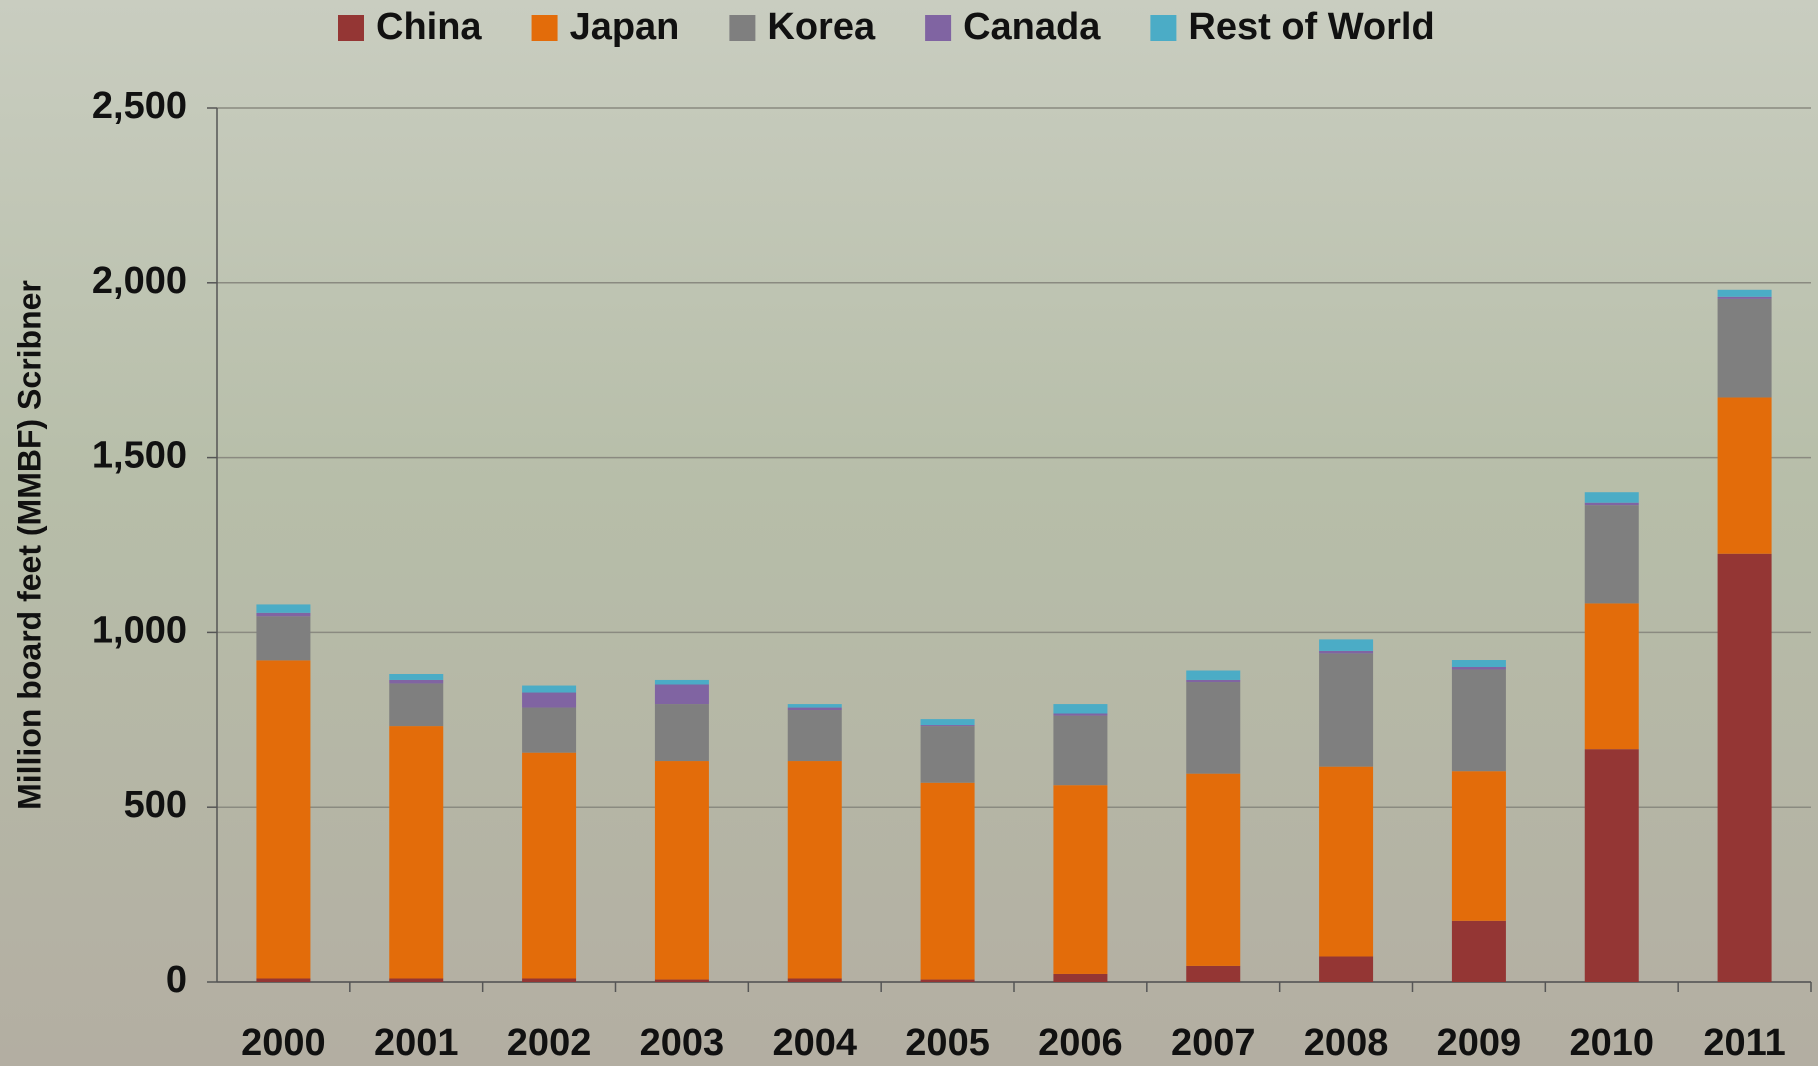 Image resolution: width=1818 pixels, height=1066 pixels. I want to click on y-tick-label: 500, so click(155, 805).